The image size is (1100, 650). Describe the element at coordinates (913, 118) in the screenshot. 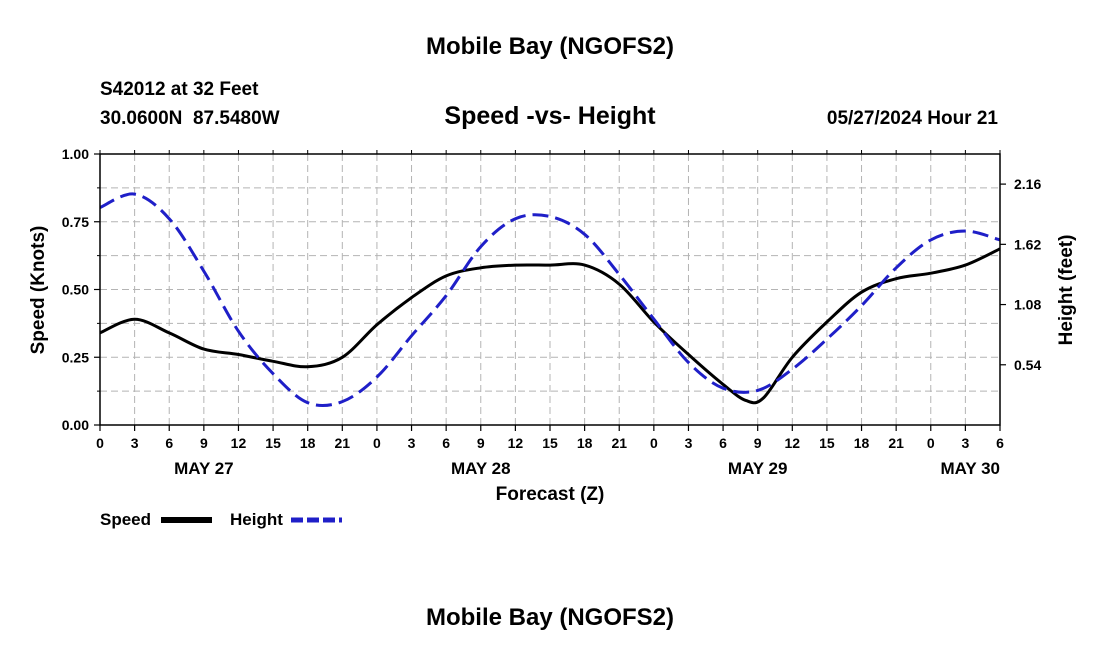

I see `datetime-label: 05/27/2024 Hour 21` at that location.